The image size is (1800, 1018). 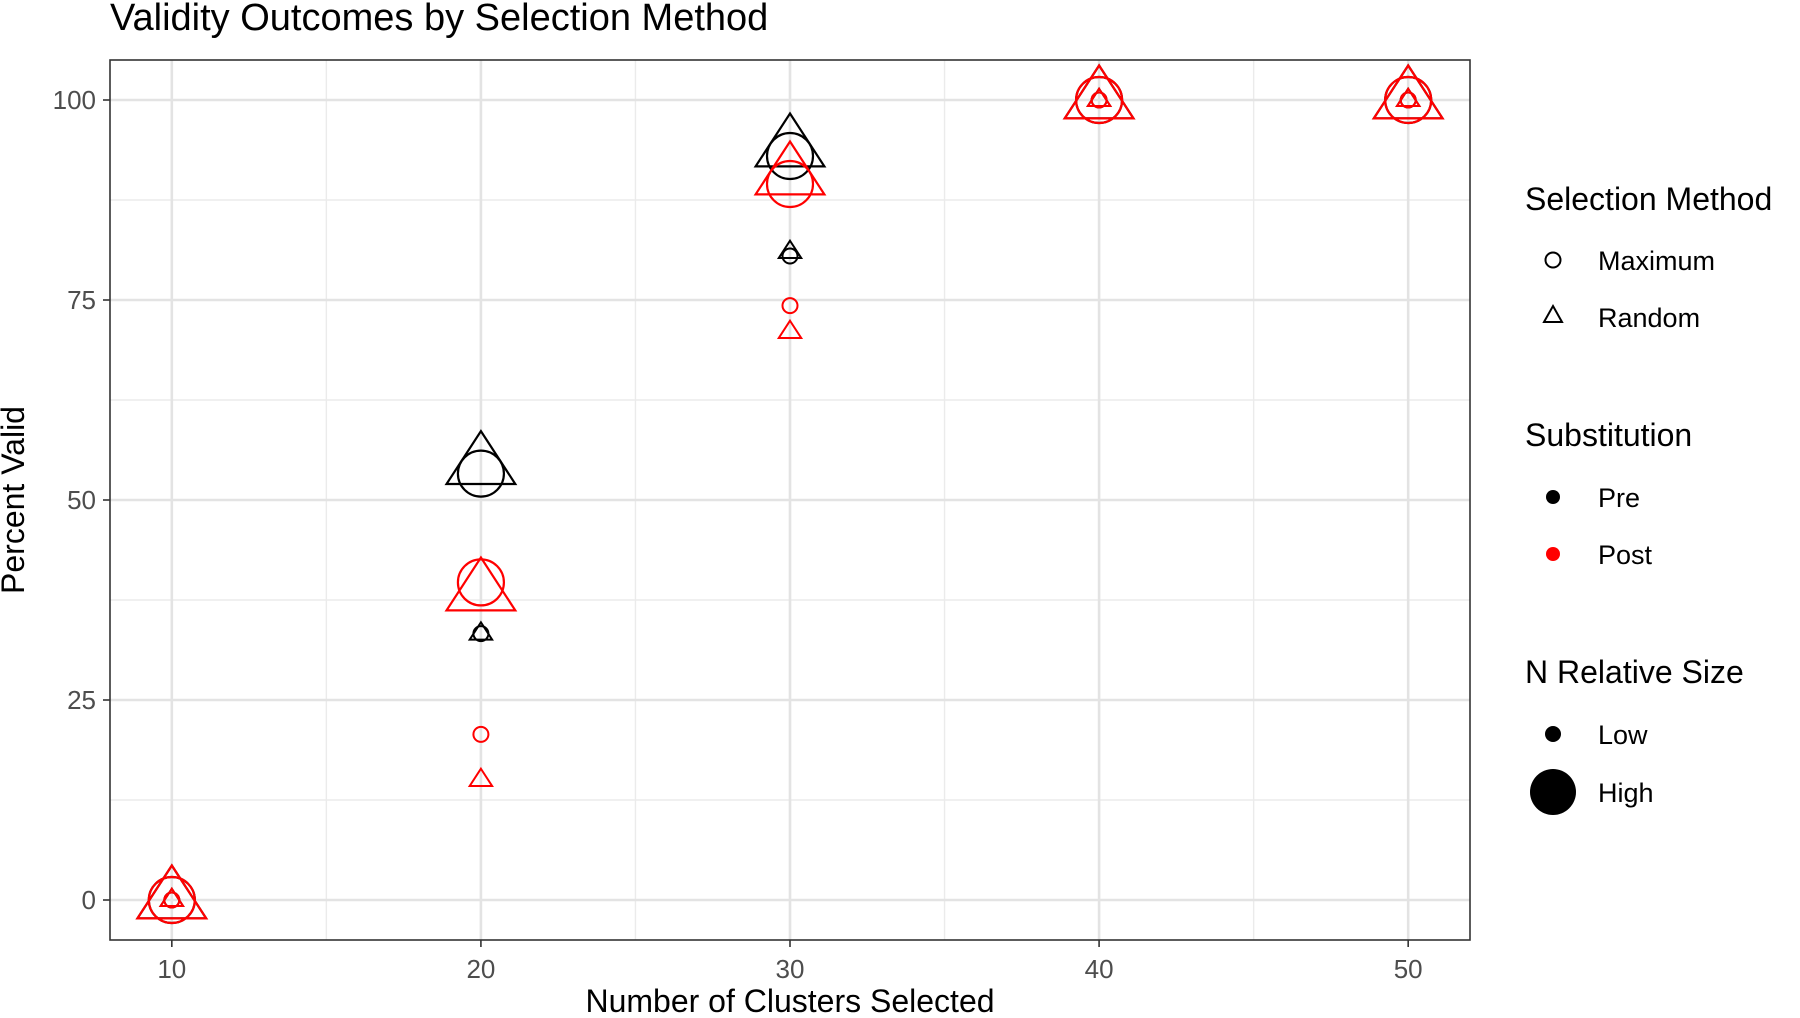 What do you see at coordinates (1648, 199) in the screenshot?
I see `legend-title-selection-method: Selection Method` at bounding box center [1648, 199].